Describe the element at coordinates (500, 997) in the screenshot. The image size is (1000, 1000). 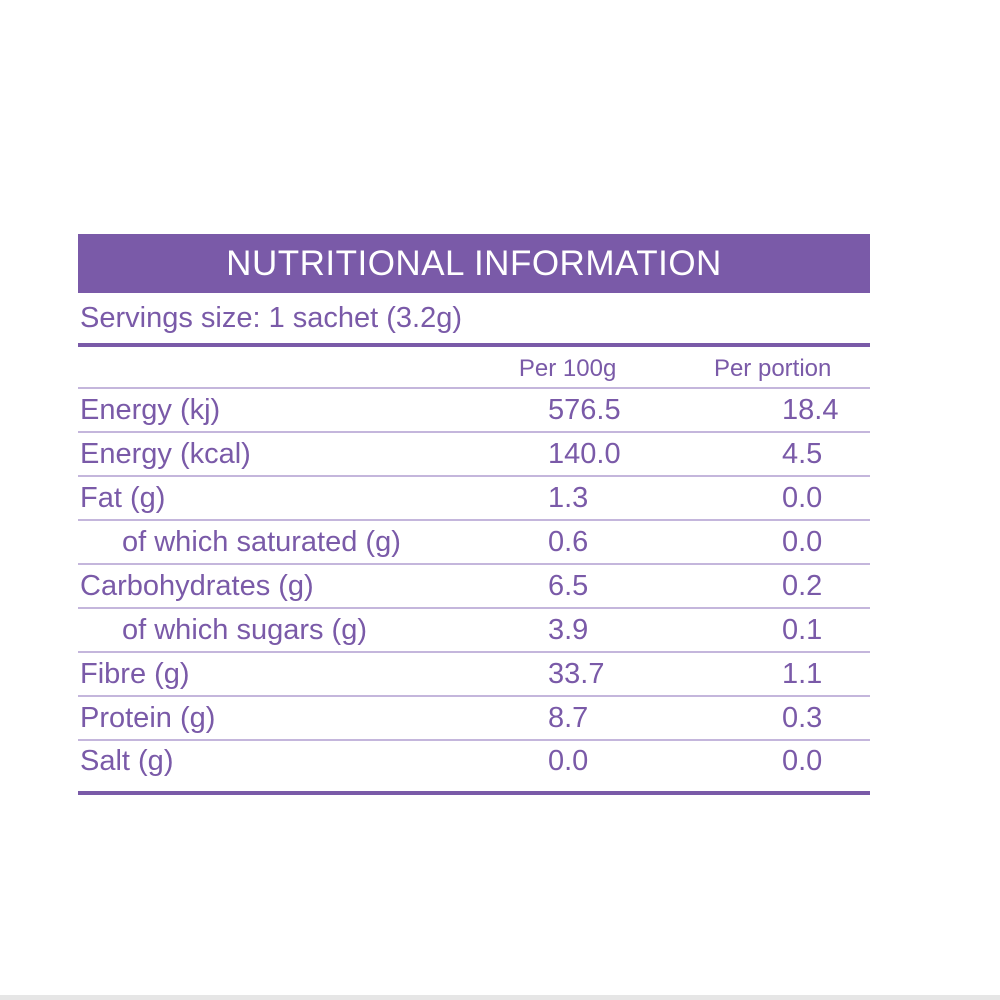
I see `bottom-edge-divider` at that location.